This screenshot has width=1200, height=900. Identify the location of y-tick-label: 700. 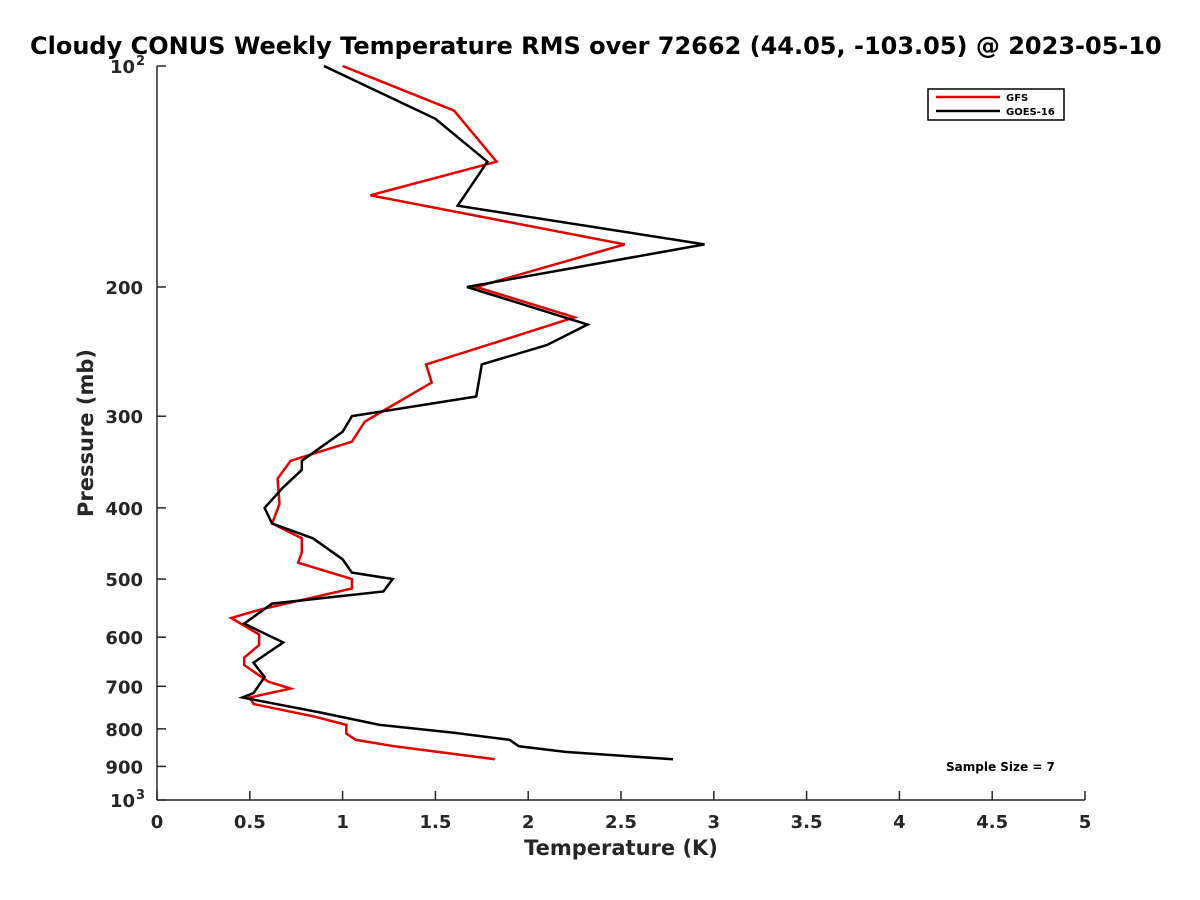
(124, 687).